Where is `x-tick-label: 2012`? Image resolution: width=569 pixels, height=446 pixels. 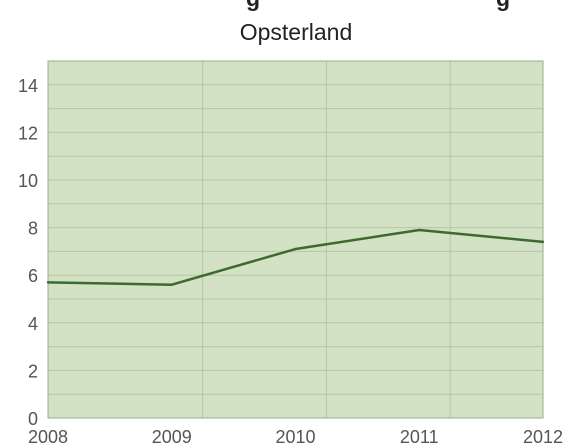
x-tick-label: 2012 is located at coordinates (543, 436).